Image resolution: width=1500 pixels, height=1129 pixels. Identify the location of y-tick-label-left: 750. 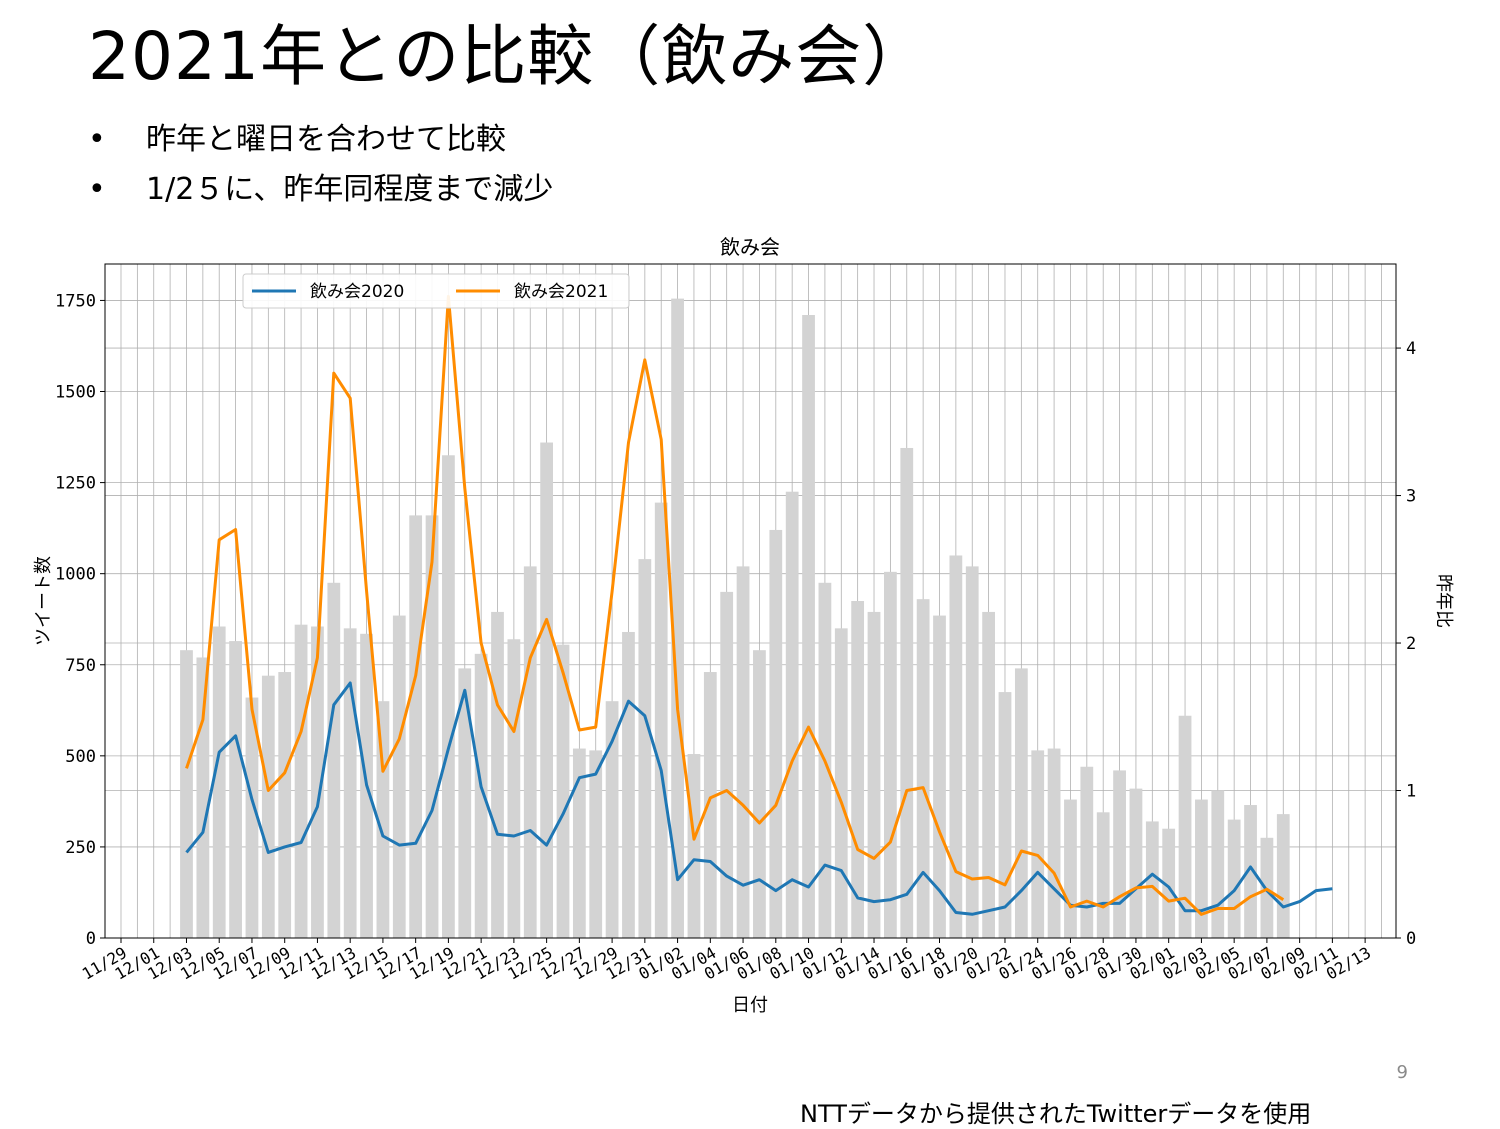
(80, 666).